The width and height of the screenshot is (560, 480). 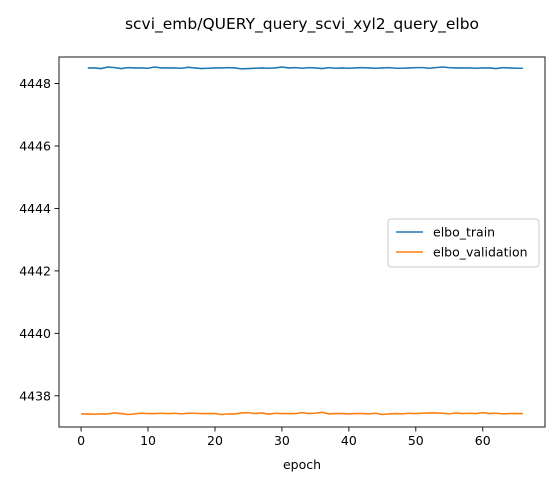 What do you see at coordinates (416, 440) in the screenshot?
I see `x-tick-label: 50` at bounding box center [416, 440].